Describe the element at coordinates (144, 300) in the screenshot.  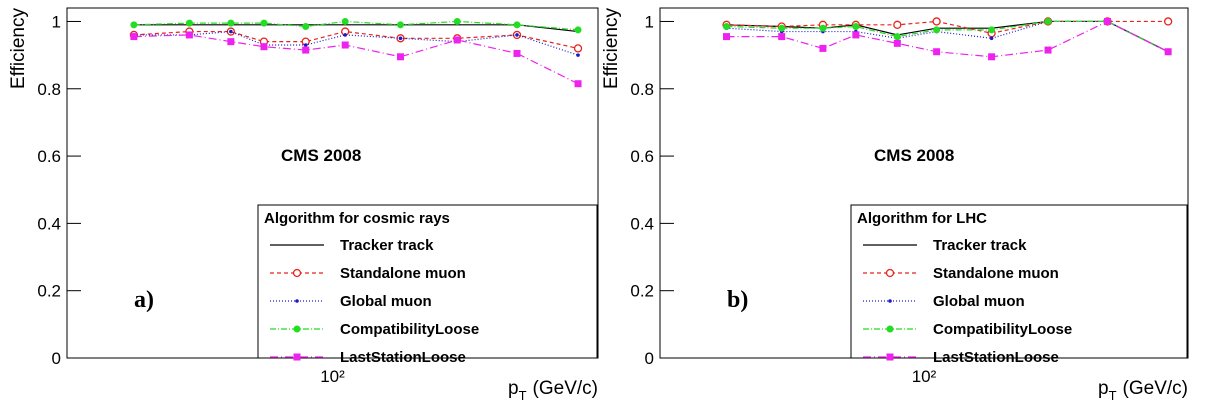
I see `panel-label: a)` at that location.